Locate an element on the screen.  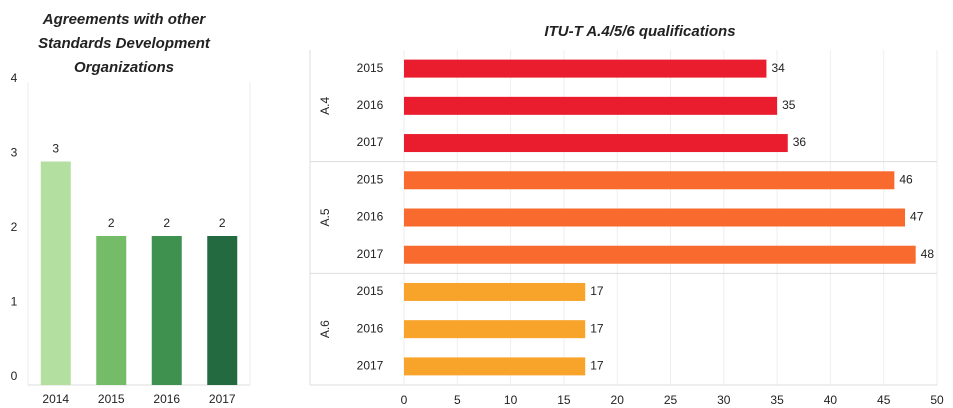
chart-title: ITU-T A.4/5/6 qualifications is located at coordinates (639, 31).